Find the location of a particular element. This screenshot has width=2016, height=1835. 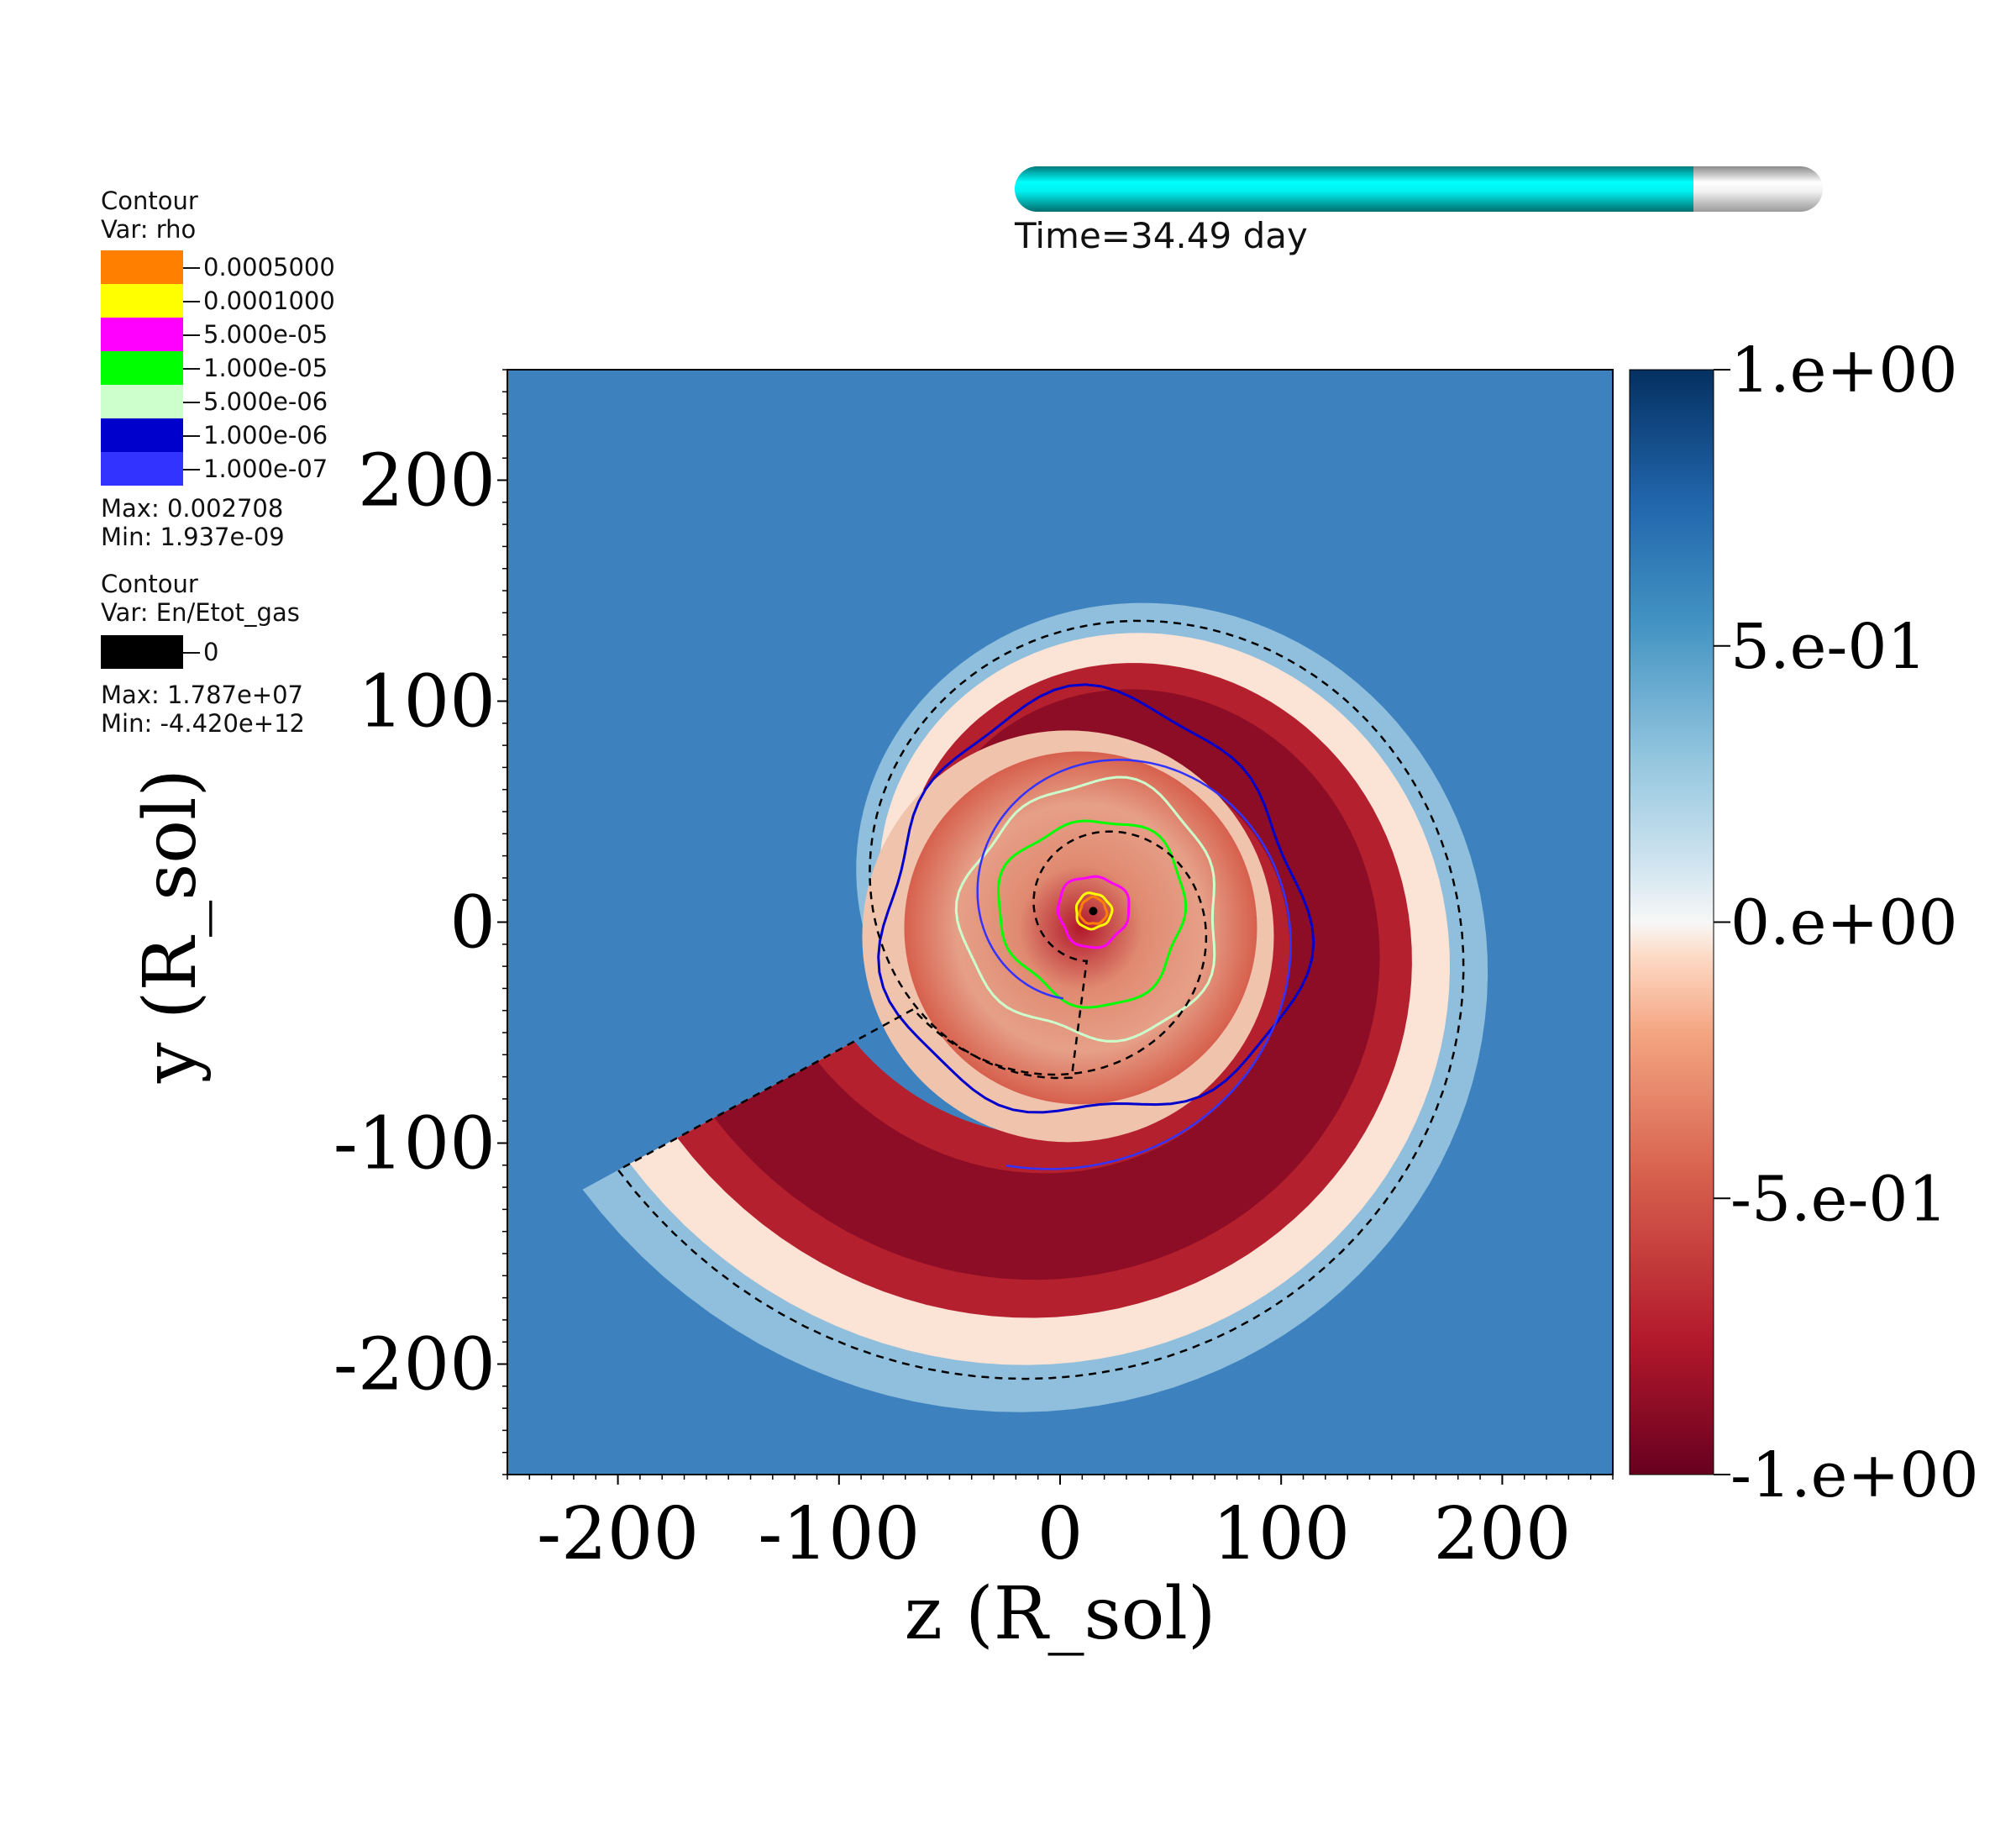

legend-energy-max: Max: 1.787e+07 is located at coordinates (202, 695).